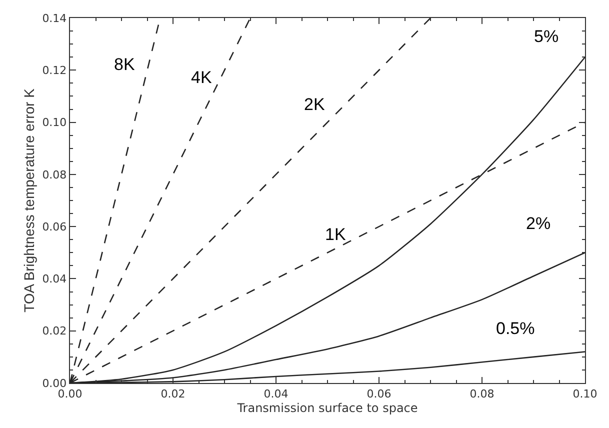 This screenshot has width=609, height=428. What do you see at coordinates (515, 328) in the screenshot?
I see `series-label: 0.5%` at bounding box center [515, 328].